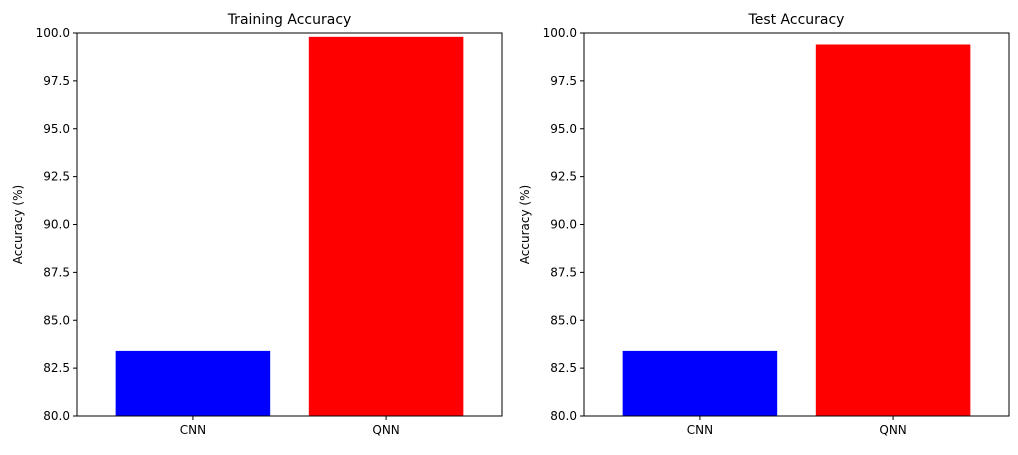 The height and width of the screenshot is (455, 1018). Describe the element at coordinates (796, 20) in the screenshot. I see `chart-title: Test Accuracy` at that location.